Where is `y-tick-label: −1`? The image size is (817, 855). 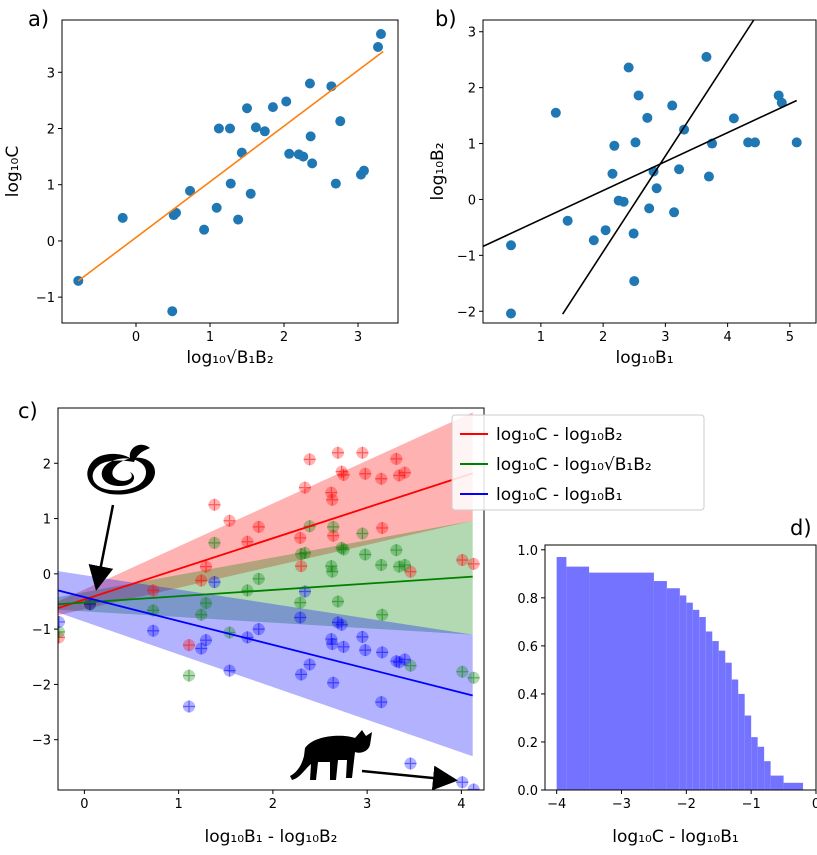 y-tick-label: −1 is located at coordinates (41, 630).